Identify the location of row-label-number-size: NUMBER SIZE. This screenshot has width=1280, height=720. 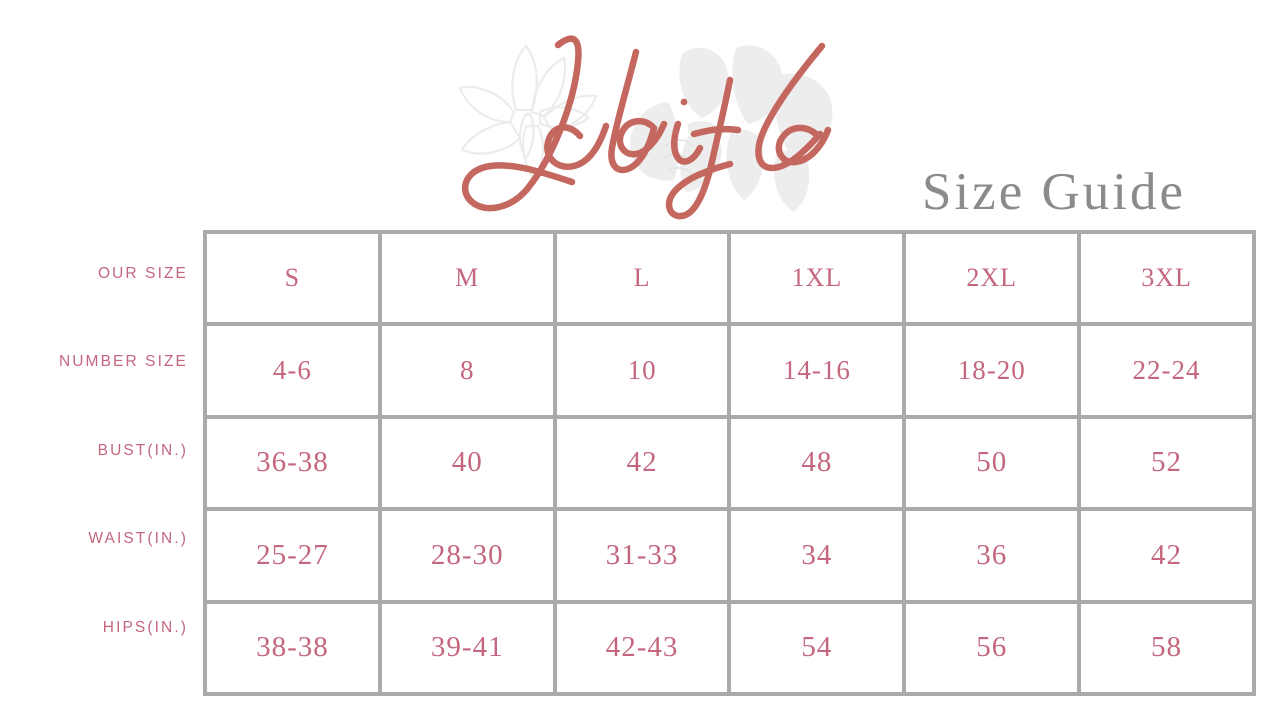
(123, 362).